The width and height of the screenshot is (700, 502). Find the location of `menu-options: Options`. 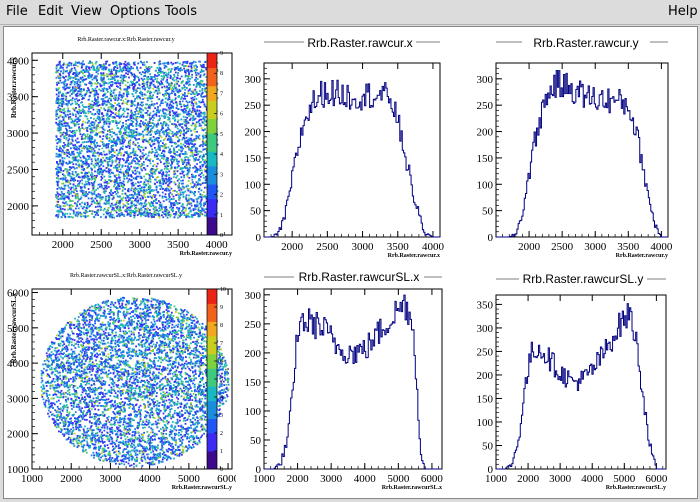

menu-options: Options is located at coordinates (135, 11).